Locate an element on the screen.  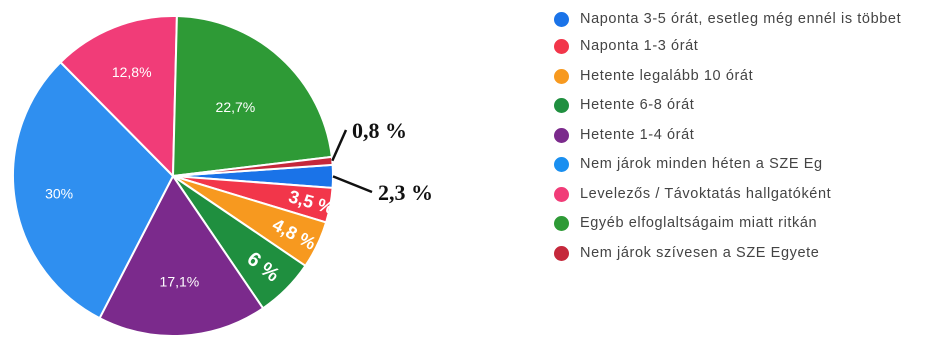
legend-label: Naponta 1-3 órát is located at coordinates (639, 46).